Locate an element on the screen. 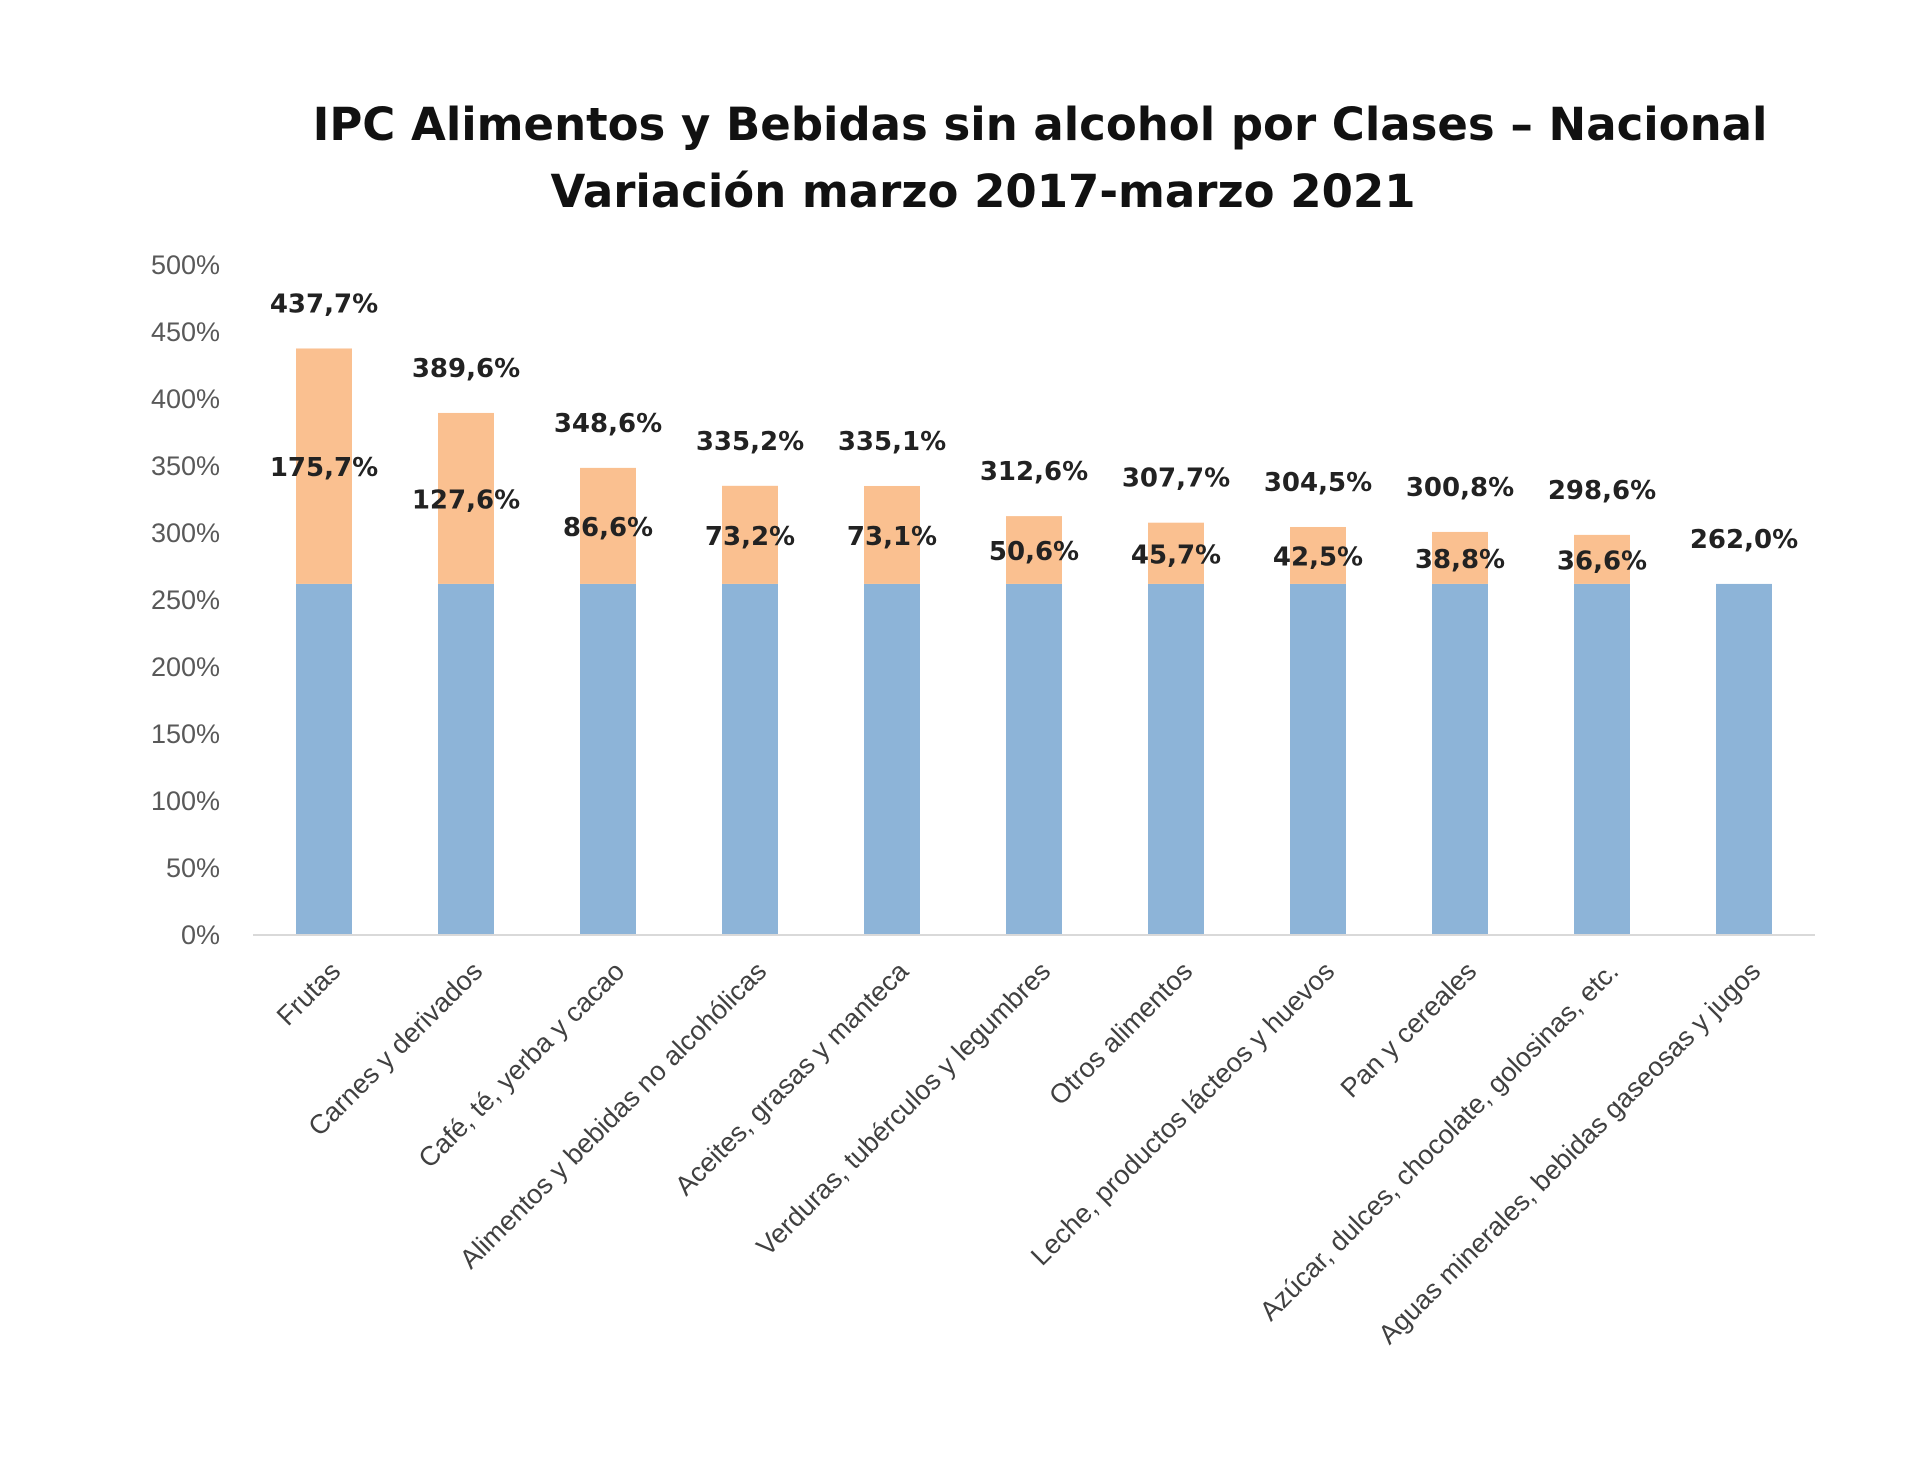 This screenshot has height=1463, width=1920. y-tick-label: 300% is located at coordinates (185, 533).